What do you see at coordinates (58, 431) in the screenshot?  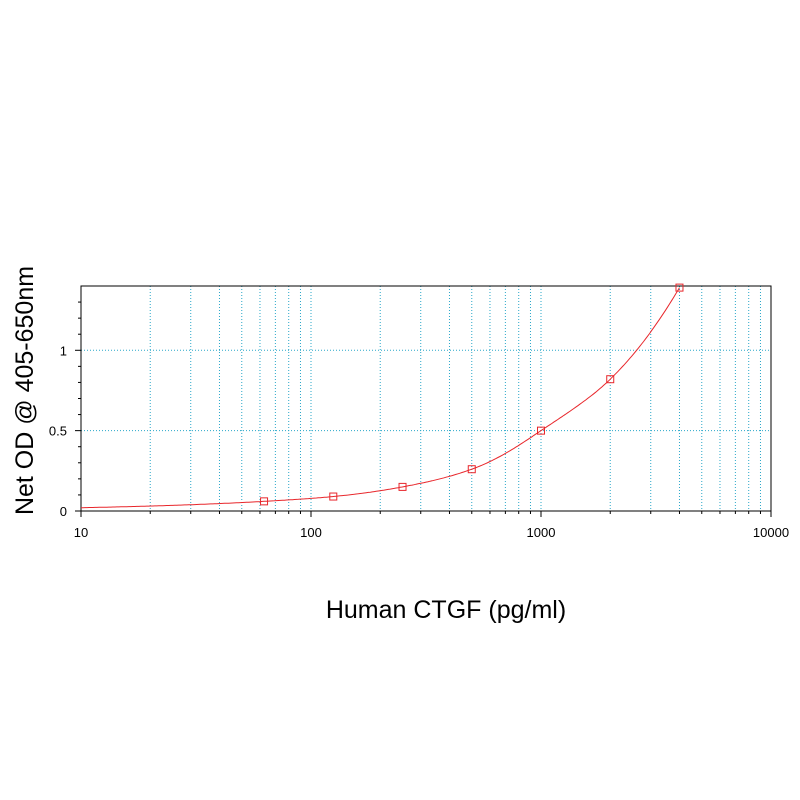 I see `y-tick-label: 0.5` at bounding box center [58, 431].